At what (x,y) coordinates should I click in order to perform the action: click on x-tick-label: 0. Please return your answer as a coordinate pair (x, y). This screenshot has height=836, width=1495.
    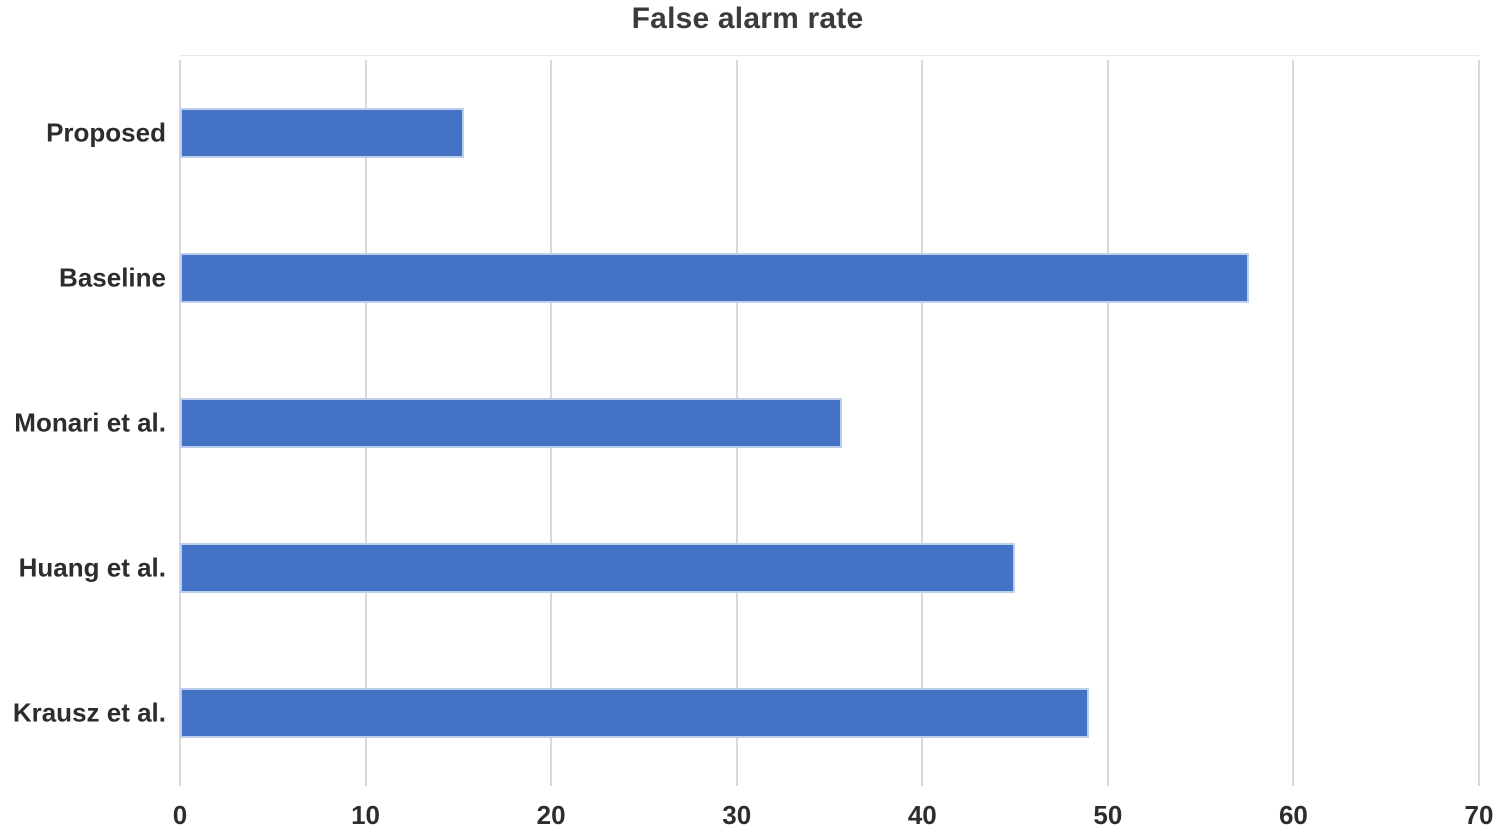
    Looking at the image, I should click on (180, 815).